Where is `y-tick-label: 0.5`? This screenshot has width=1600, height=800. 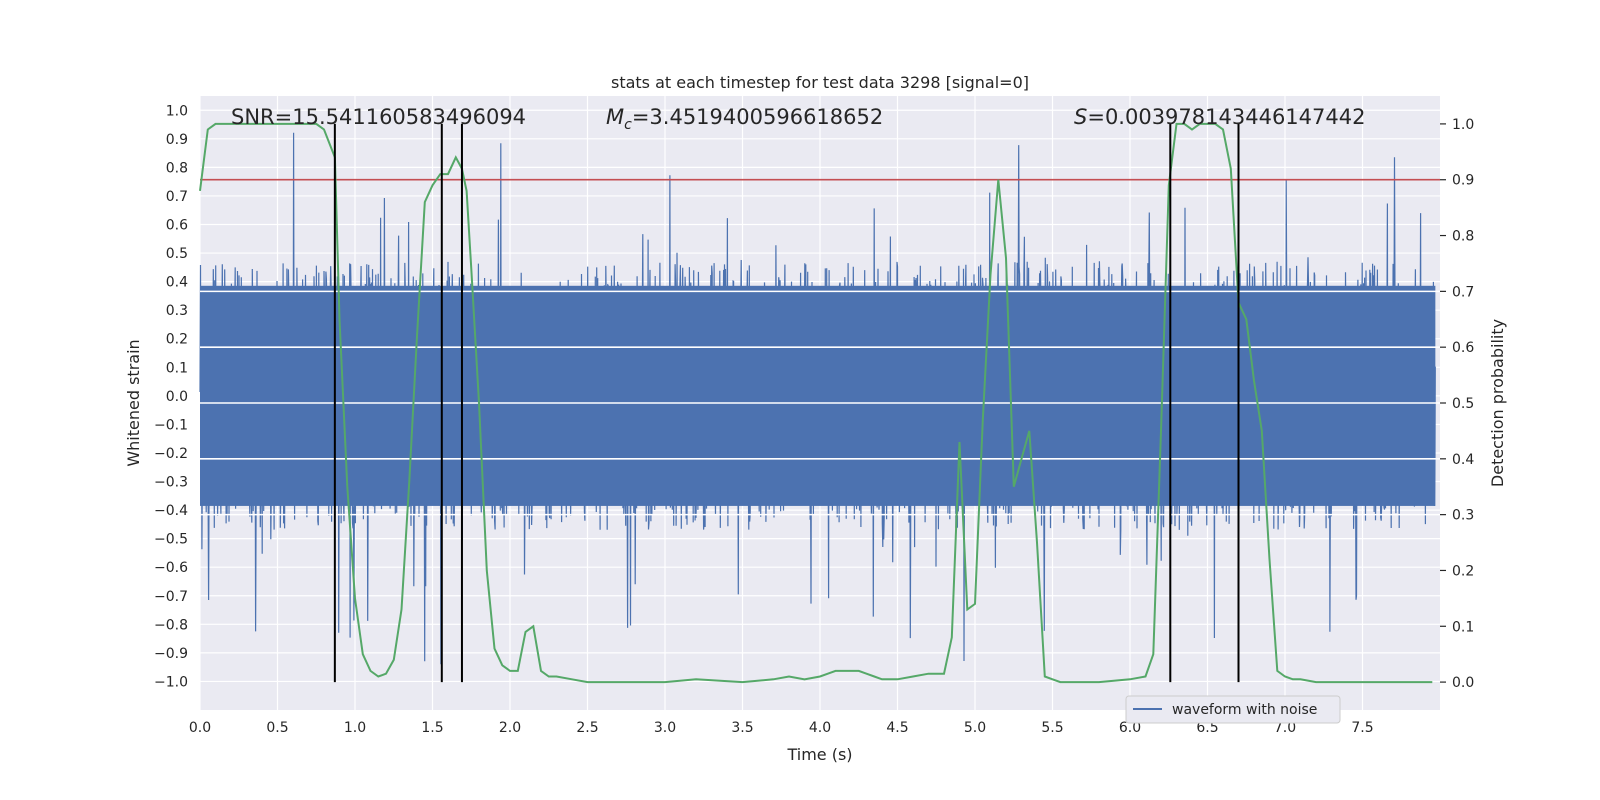 y-tick-label: 0.5 is located at coordinates (177, 254).